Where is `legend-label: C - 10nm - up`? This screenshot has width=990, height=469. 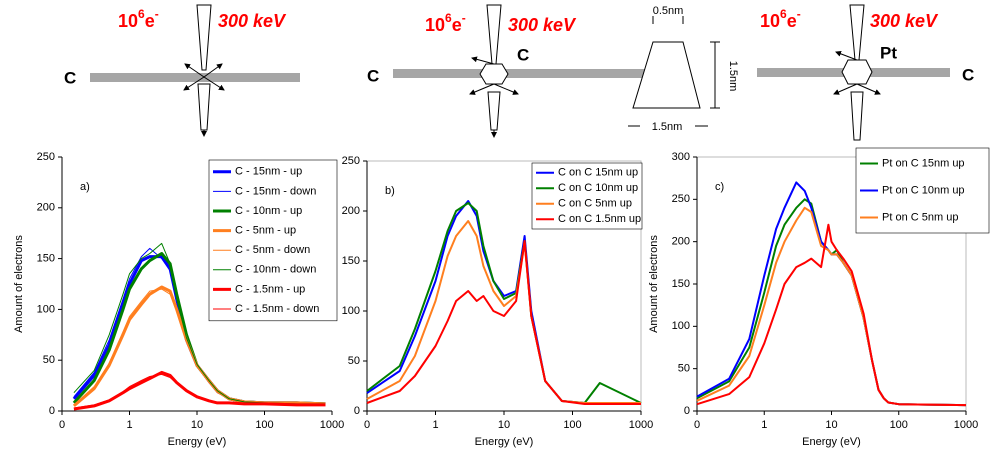
legend-label: C - 10nm - up is located at coordinates (268, 211).